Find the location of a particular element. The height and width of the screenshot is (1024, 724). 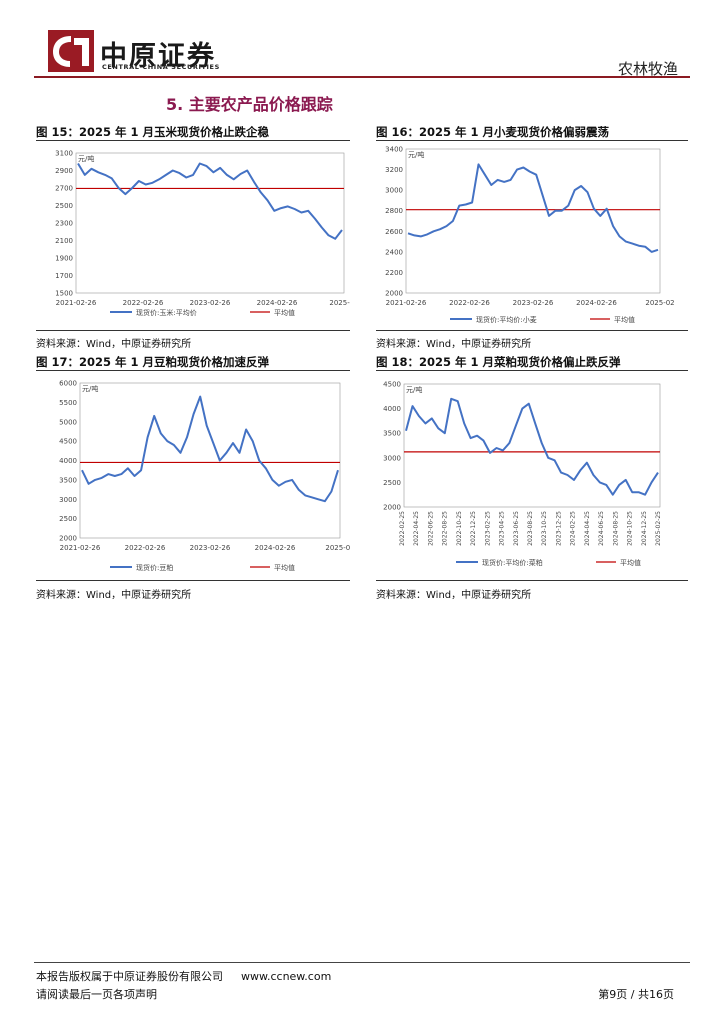

legend-series-label: 现货价:平均价:小麦 is located at coordinates (506, 319).